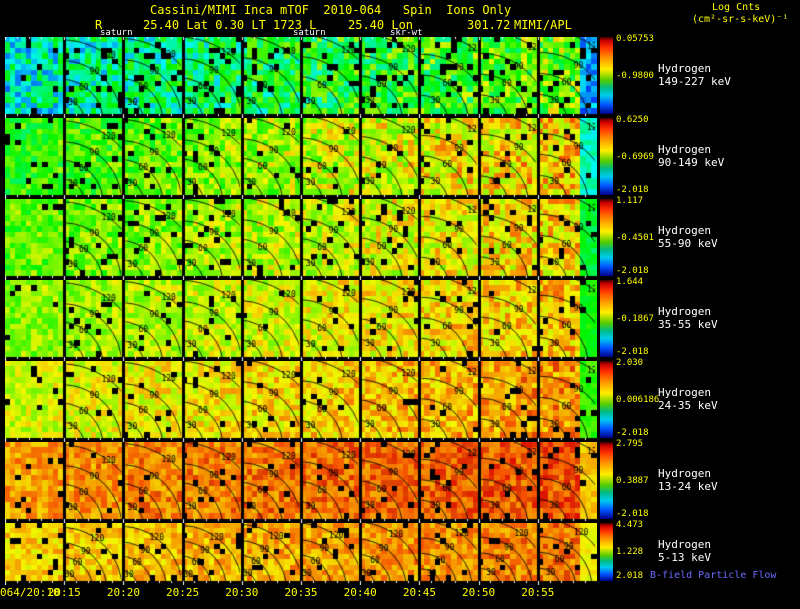  Describe the element at coordinates (381, 25) in the screenshot. I see `lon-label: 25.40 Lon` at that location.